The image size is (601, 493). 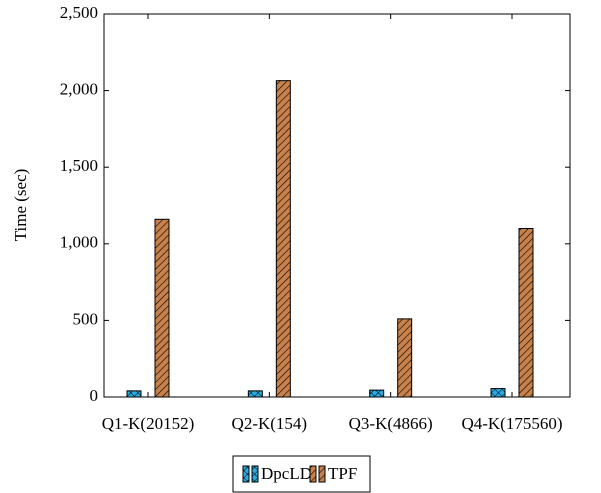 I want to click on y-tick-label: 0, so click(x=94, y=395).